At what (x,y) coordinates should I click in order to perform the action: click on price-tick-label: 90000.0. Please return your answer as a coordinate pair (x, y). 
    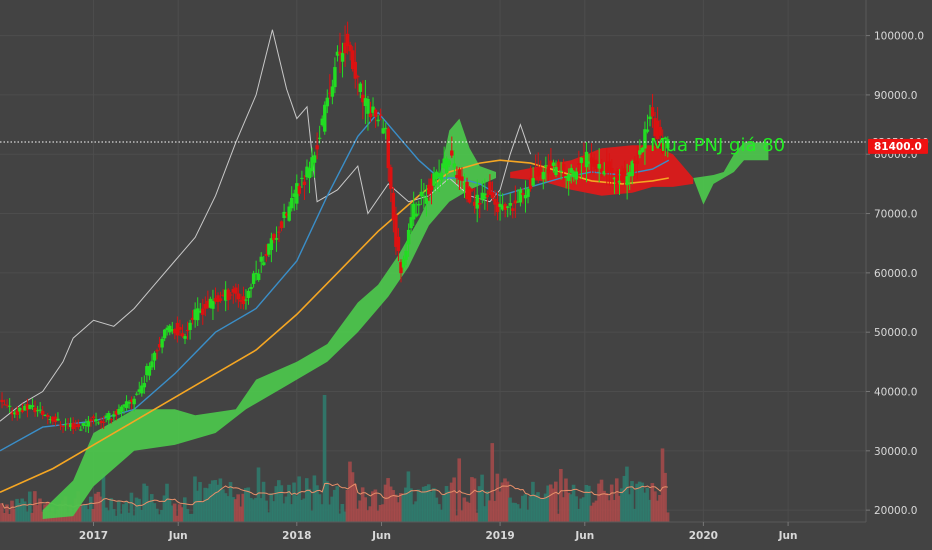
    Looking at the image, I should click on (895, 96).